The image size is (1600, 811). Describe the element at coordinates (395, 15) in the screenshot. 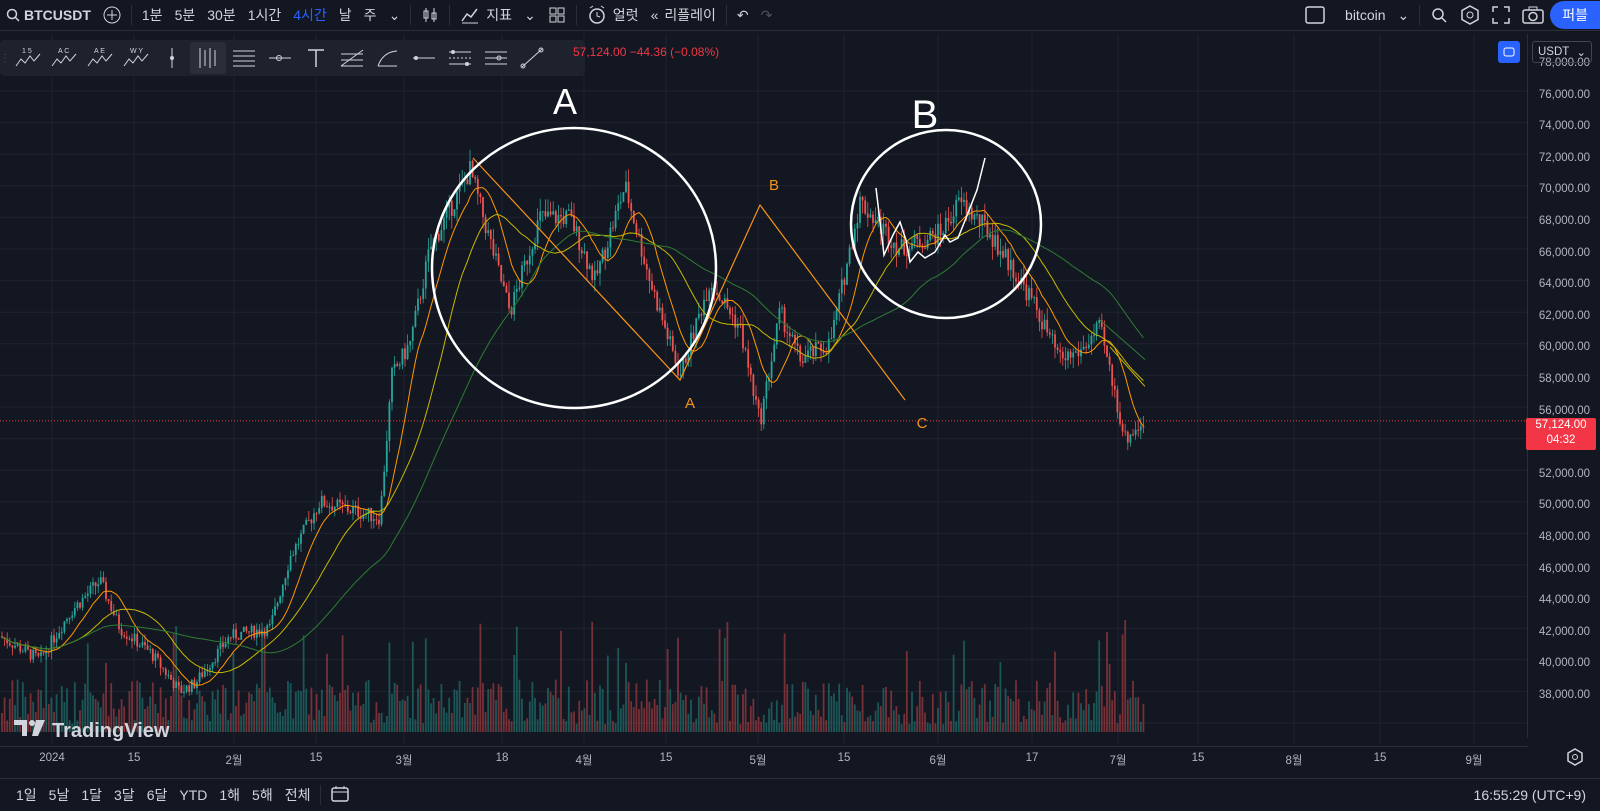

I see `interval-dropdown: ⌄` at that location.